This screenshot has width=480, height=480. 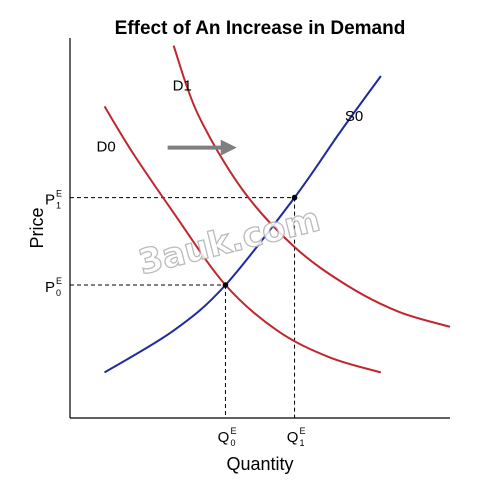 I want to click on quantity-tick-1-main: Q, so click(x=293, y=437).